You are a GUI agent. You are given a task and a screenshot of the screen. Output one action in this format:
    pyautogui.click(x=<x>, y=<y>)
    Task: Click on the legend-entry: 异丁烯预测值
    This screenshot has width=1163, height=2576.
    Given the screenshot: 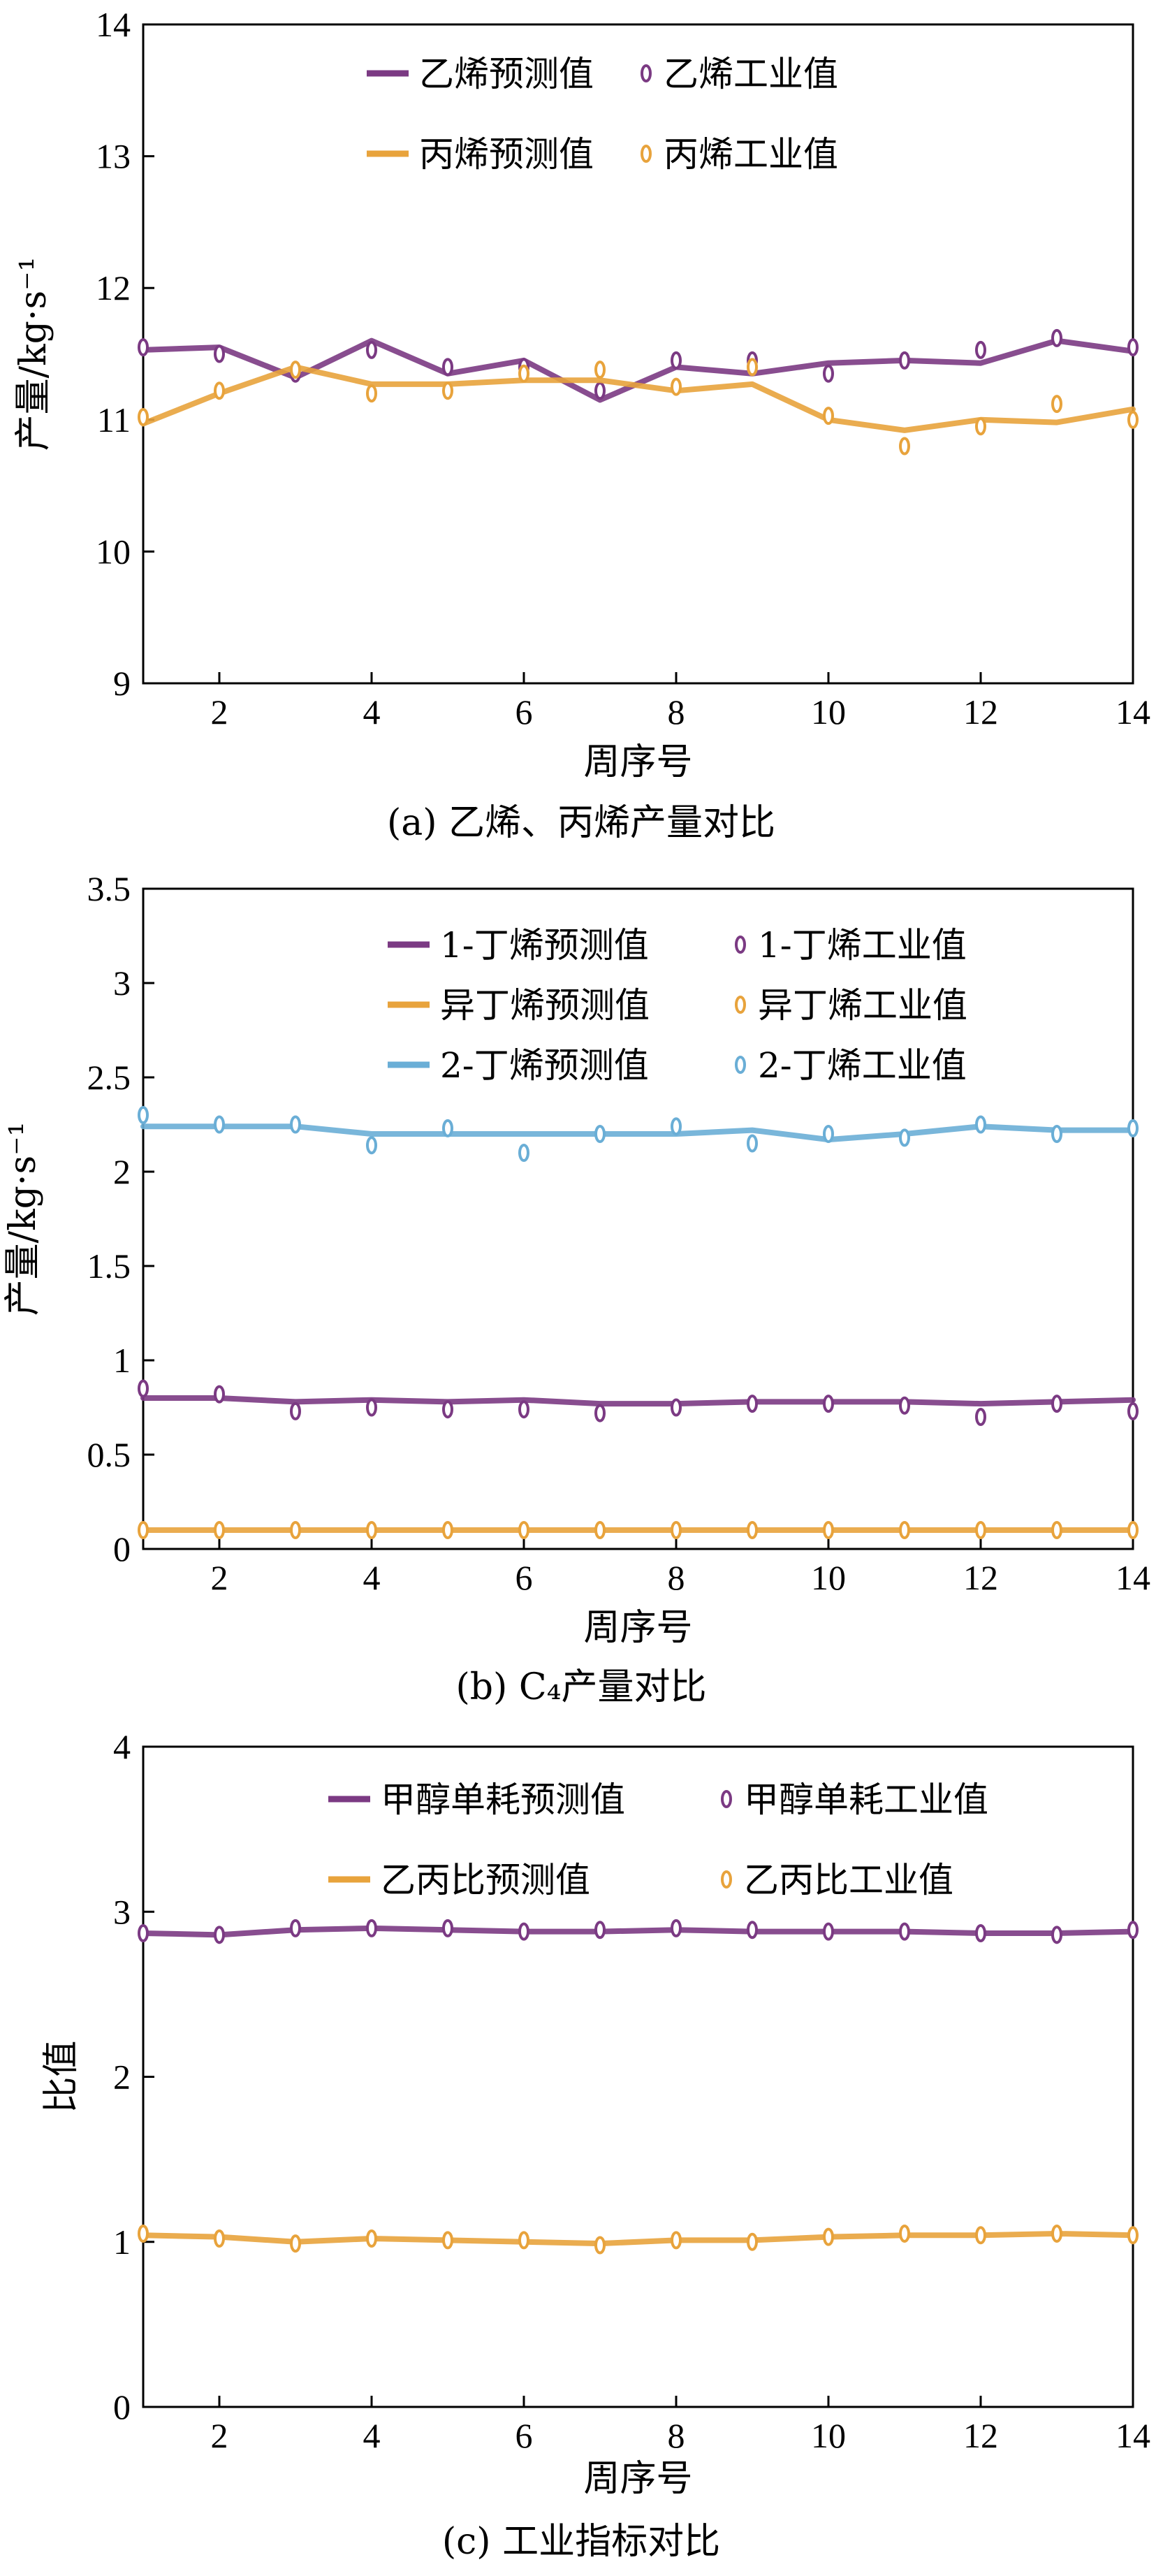 What is the action you would take?
    pyautogui.click(x=545, y=1005)
    